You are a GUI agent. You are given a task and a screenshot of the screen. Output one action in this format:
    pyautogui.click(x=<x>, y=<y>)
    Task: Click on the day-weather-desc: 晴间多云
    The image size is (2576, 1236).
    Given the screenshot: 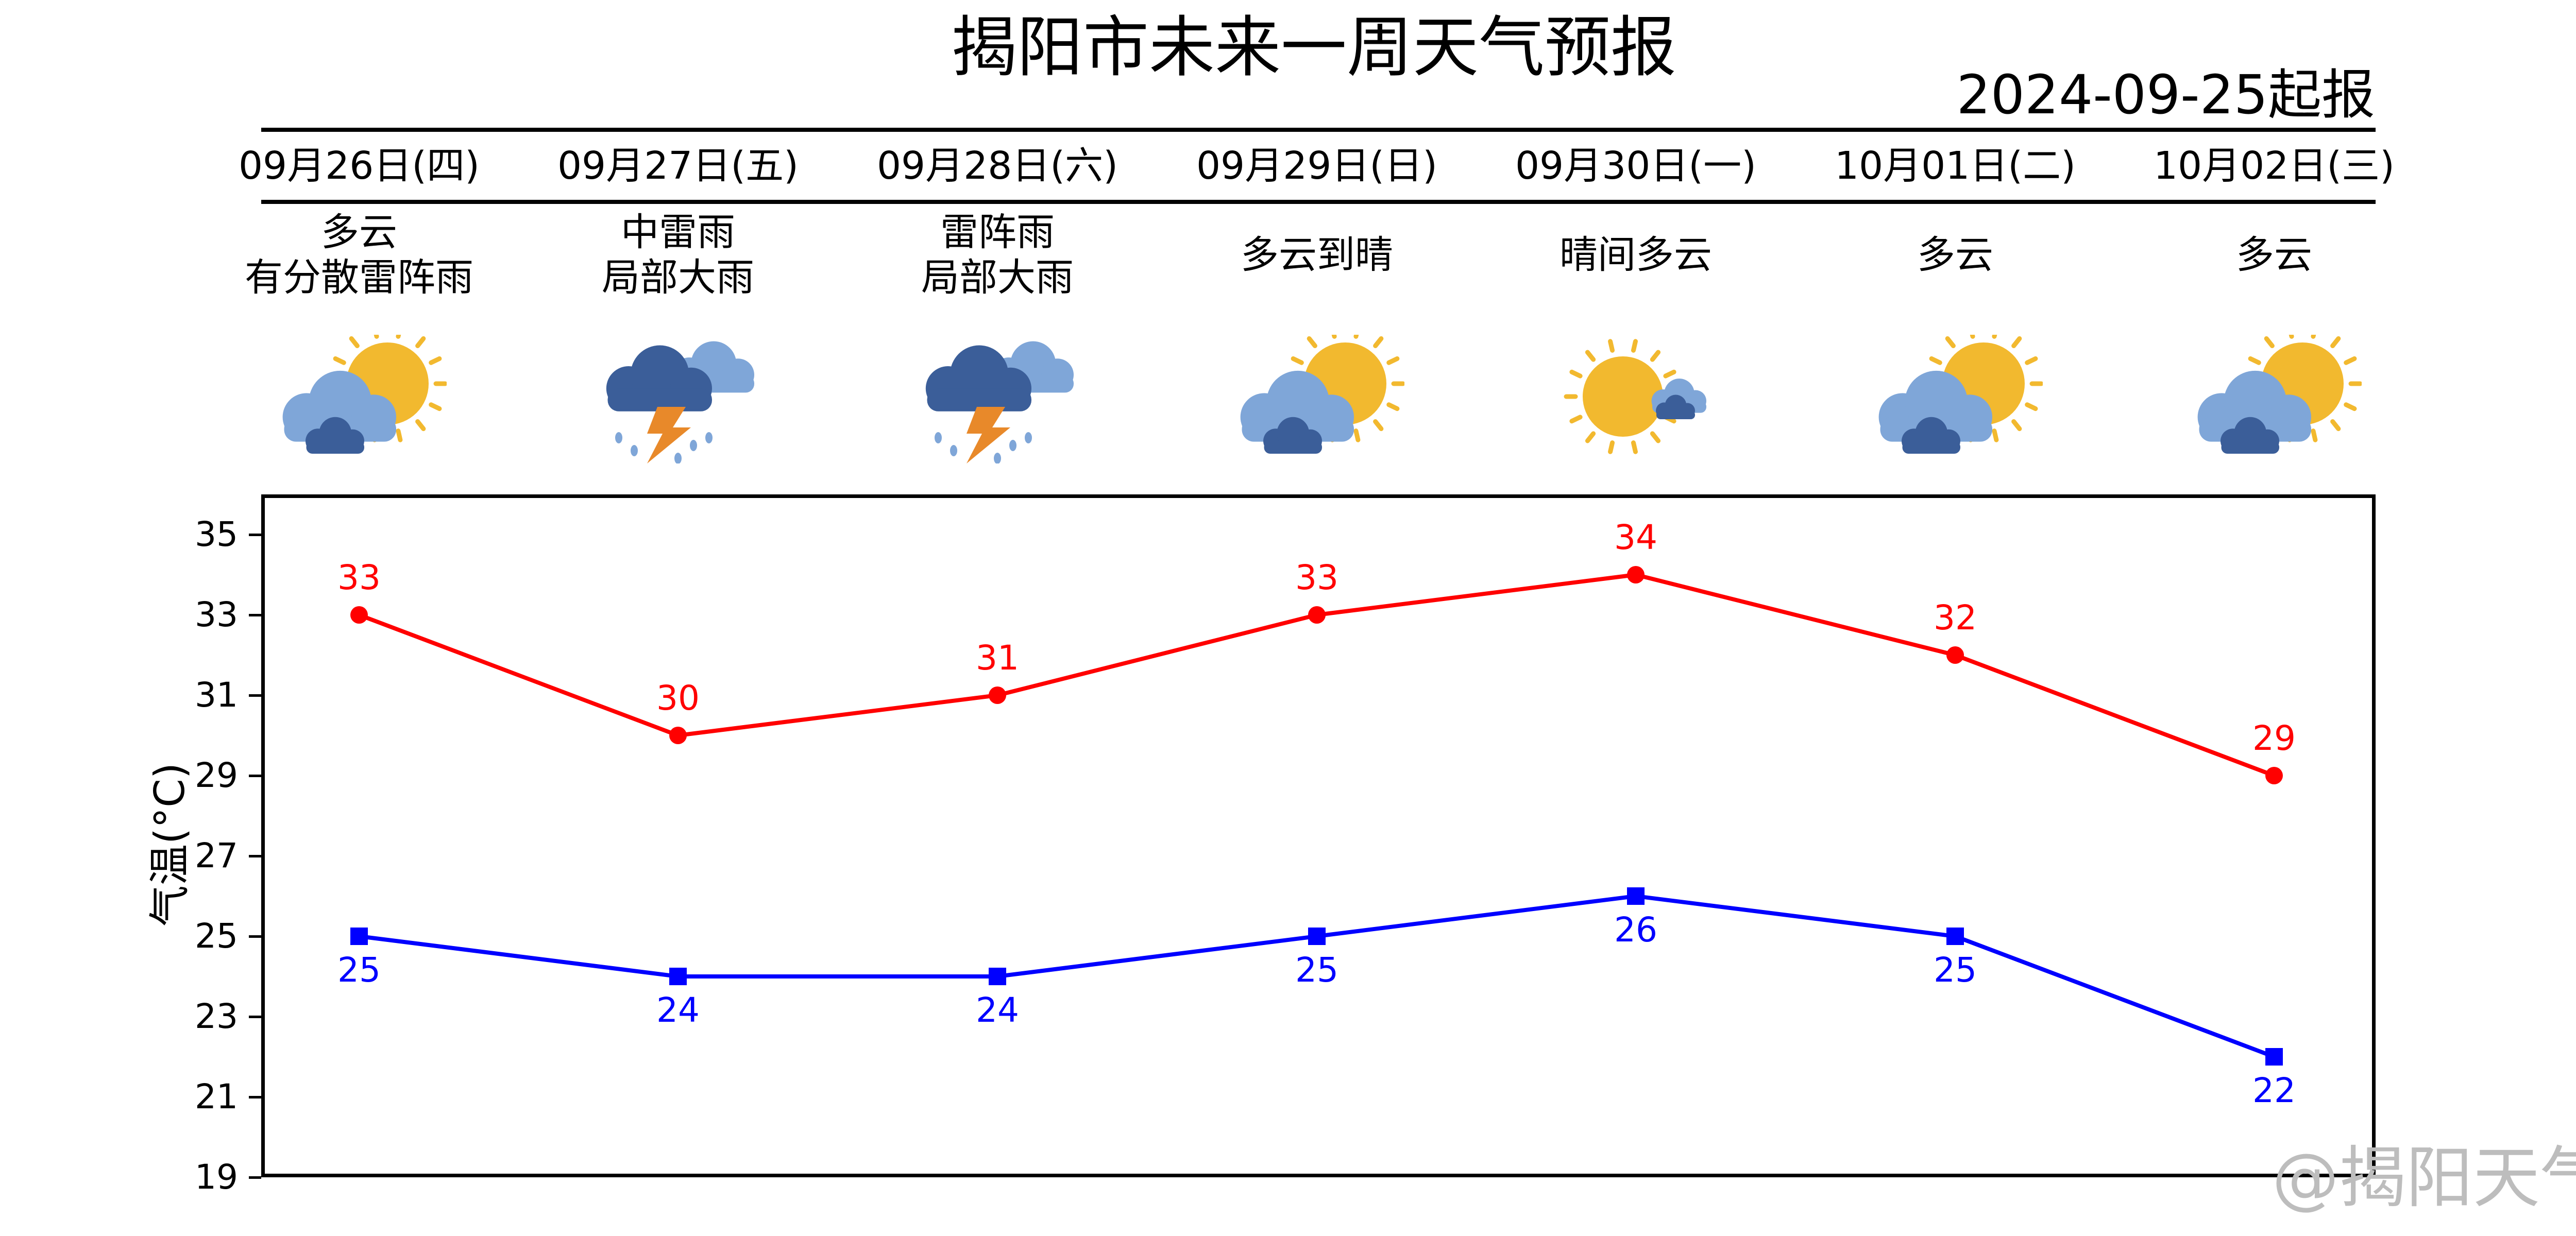 What is the action you would take?
    pyautogui.click(x=1635, y=255)
    